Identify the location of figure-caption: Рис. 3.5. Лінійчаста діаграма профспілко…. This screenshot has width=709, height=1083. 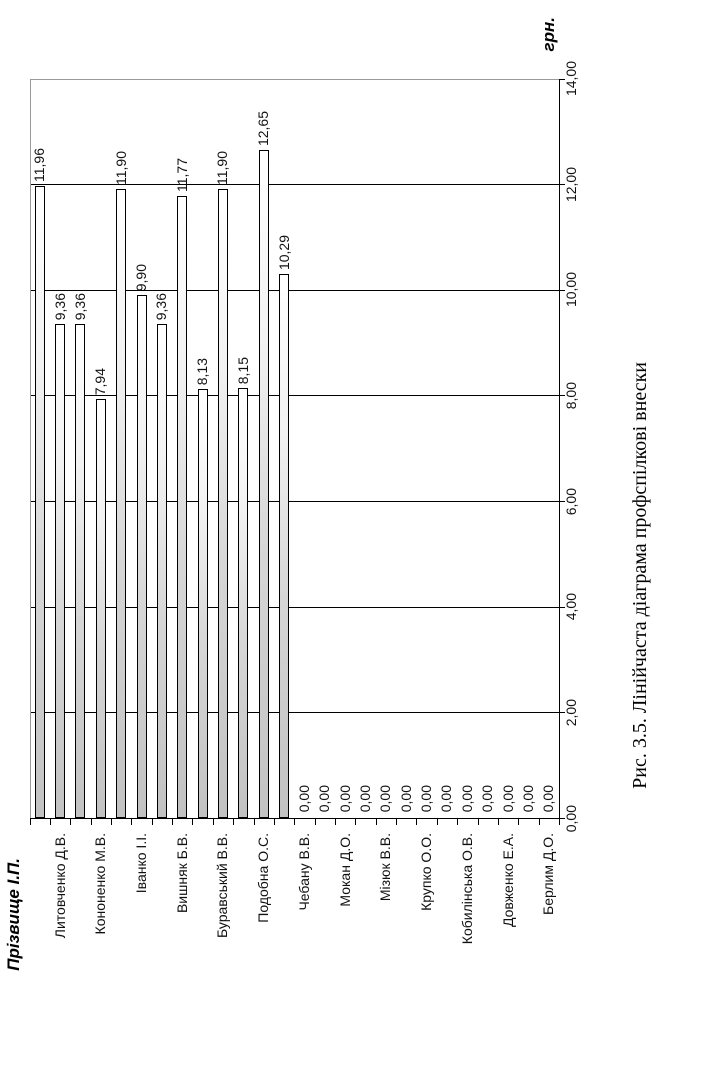
(640, 575).